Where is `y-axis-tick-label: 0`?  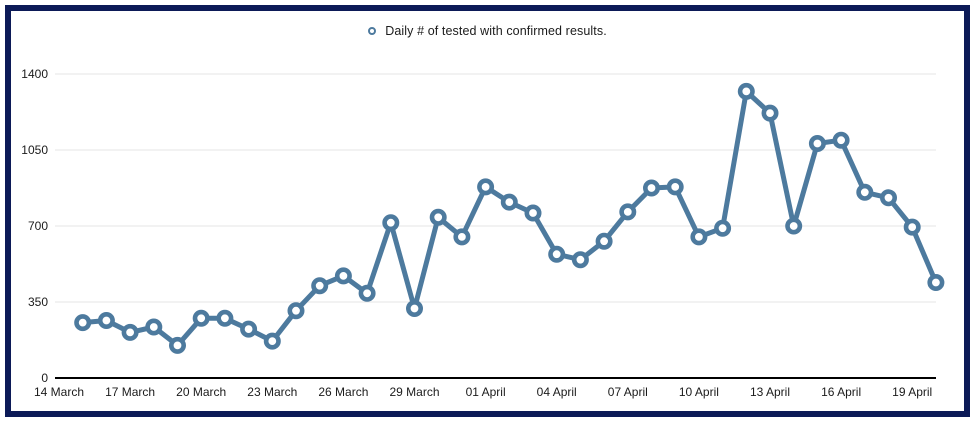
y-axis-tick-label: 0 is located at coordinates (44, 378).